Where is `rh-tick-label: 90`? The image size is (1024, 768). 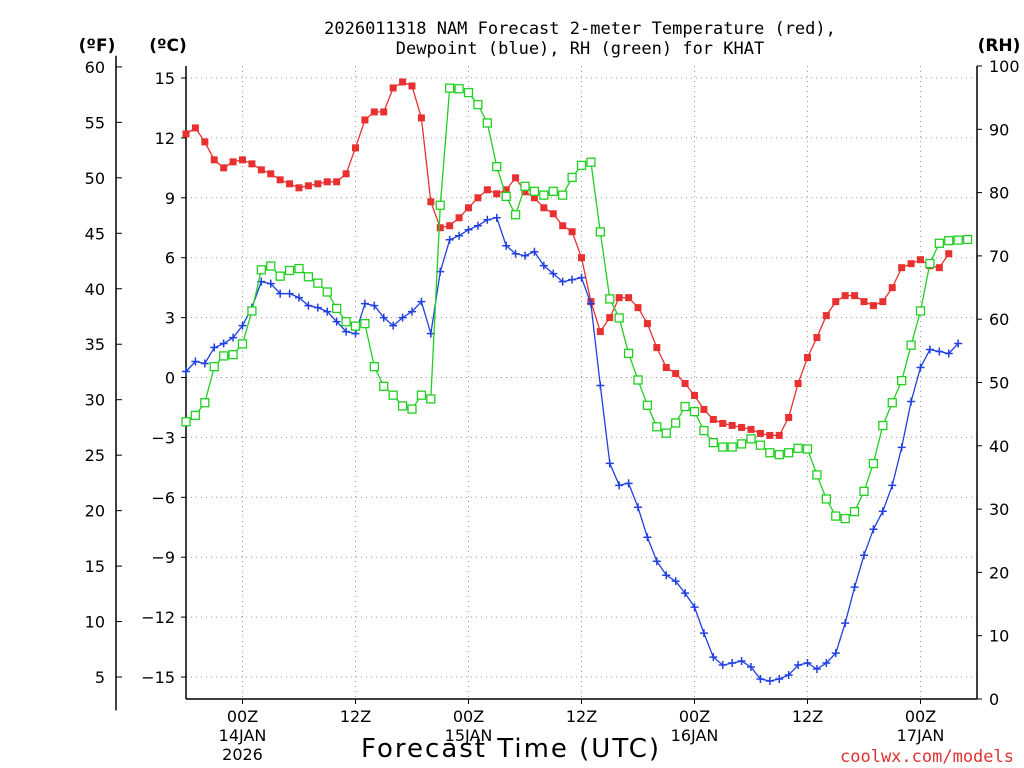 rh-tick-label: 90 is located at coordinates (999, 129).